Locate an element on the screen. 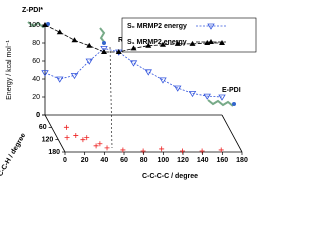  y-tick-label: 40 is located at coordinates (36, 79).